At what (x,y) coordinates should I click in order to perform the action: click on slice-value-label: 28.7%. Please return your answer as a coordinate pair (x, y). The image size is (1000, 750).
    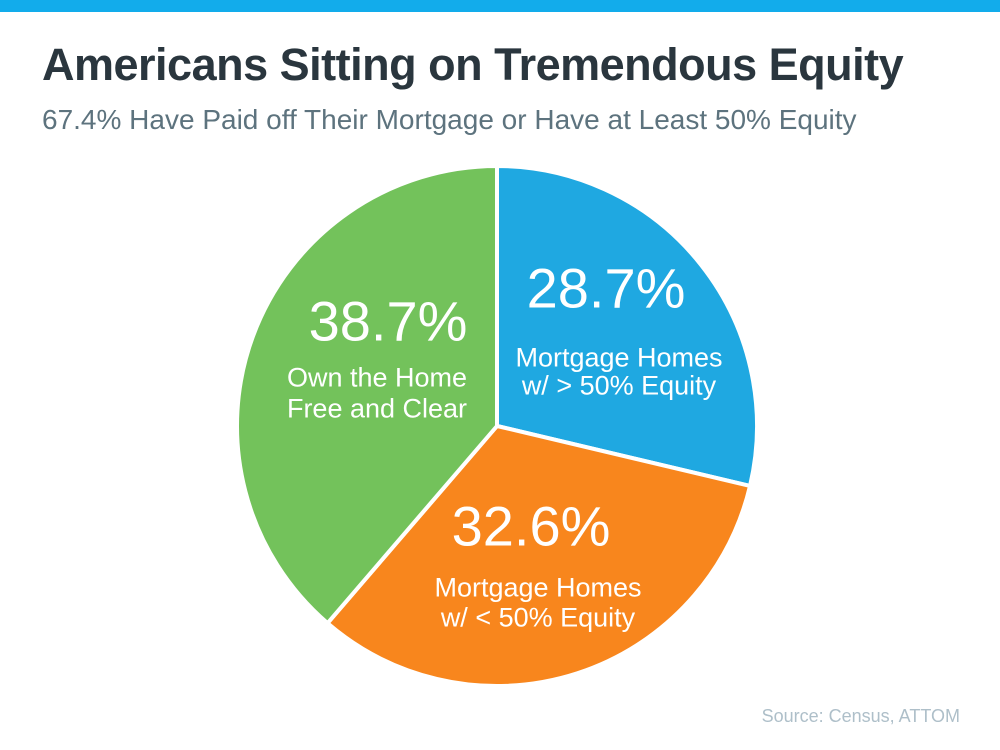
    Looking at the image, I should click on (606, 288).